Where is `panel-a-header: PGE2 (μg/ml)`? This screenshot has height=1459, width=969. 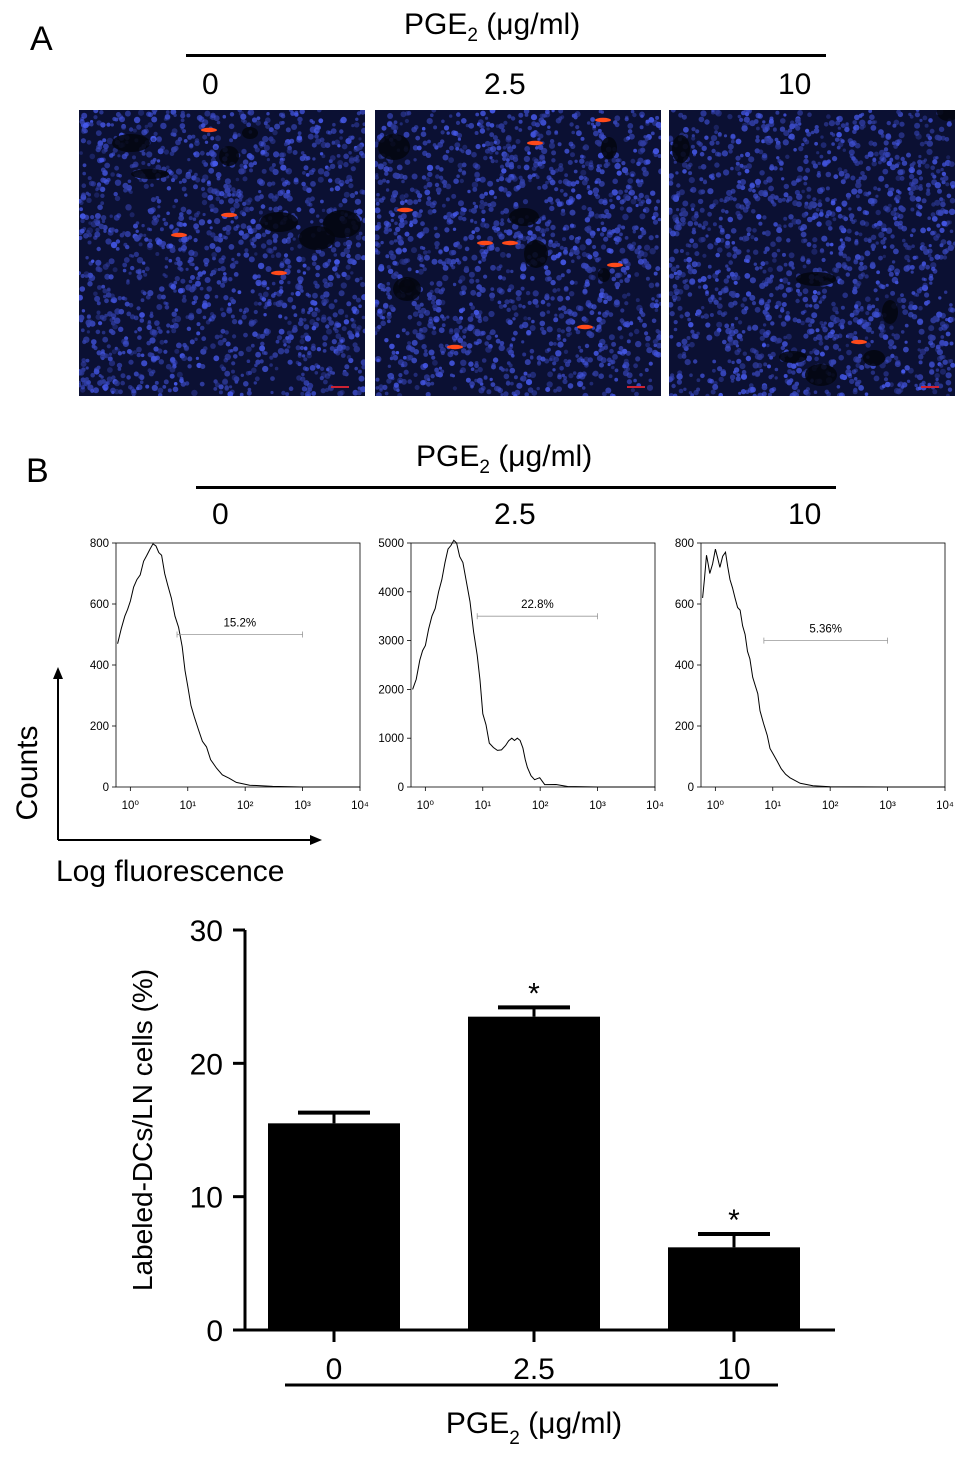
panel-a-header: PGE2 (μg/ml) is located at coordinates (492, 27).